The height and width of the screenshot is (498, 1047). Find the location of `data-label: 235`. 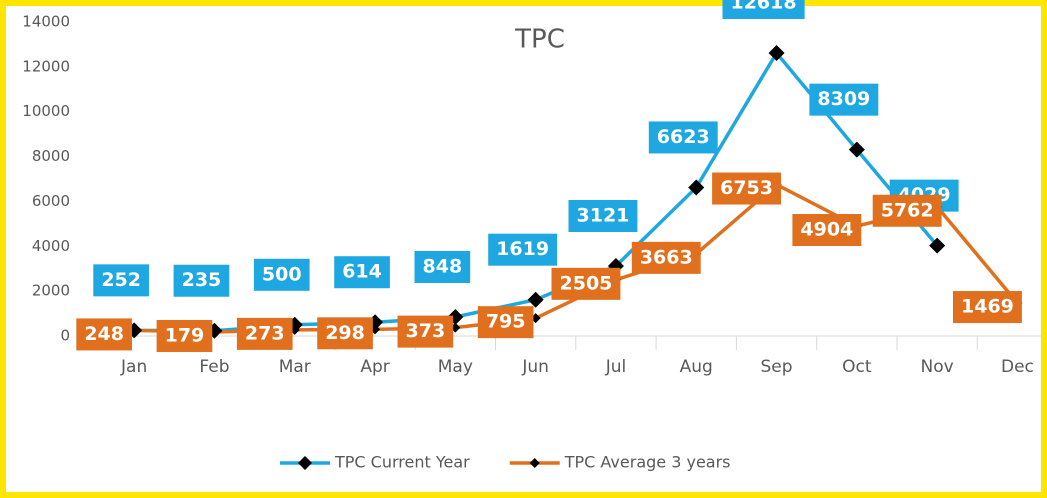

data-label: 235 is located at coordinates (201, 280).